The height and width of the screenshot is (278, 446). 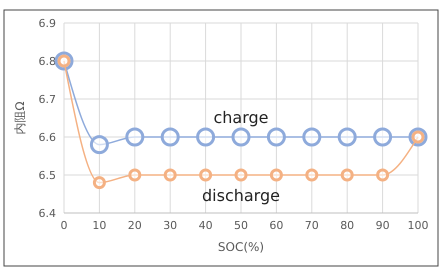 What do you see at coordinates (276, 225) in the screenshot?
I see `x-tick-label: 60` at bounding box center [276, 225].